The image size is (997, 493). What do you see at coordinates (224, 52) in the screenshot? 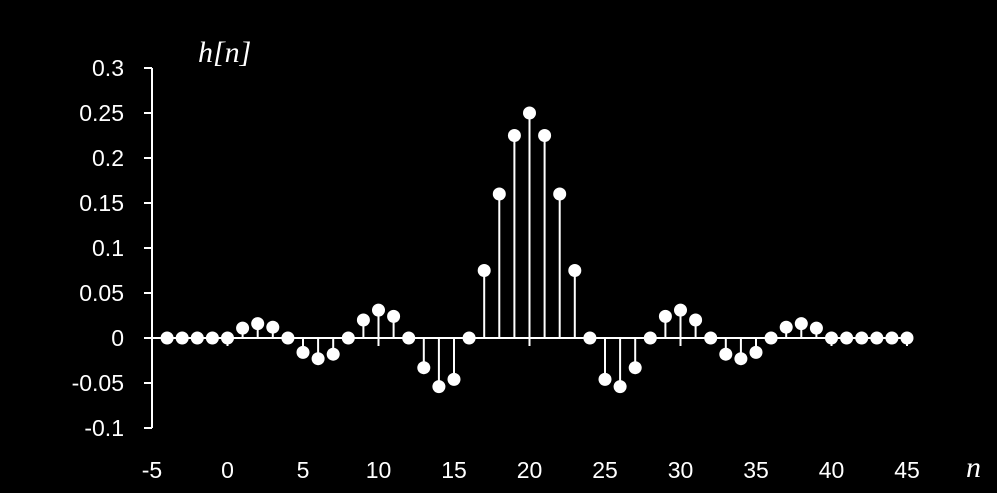
I see `y-axis-title: h[n]` at bounding box center [224, 52].